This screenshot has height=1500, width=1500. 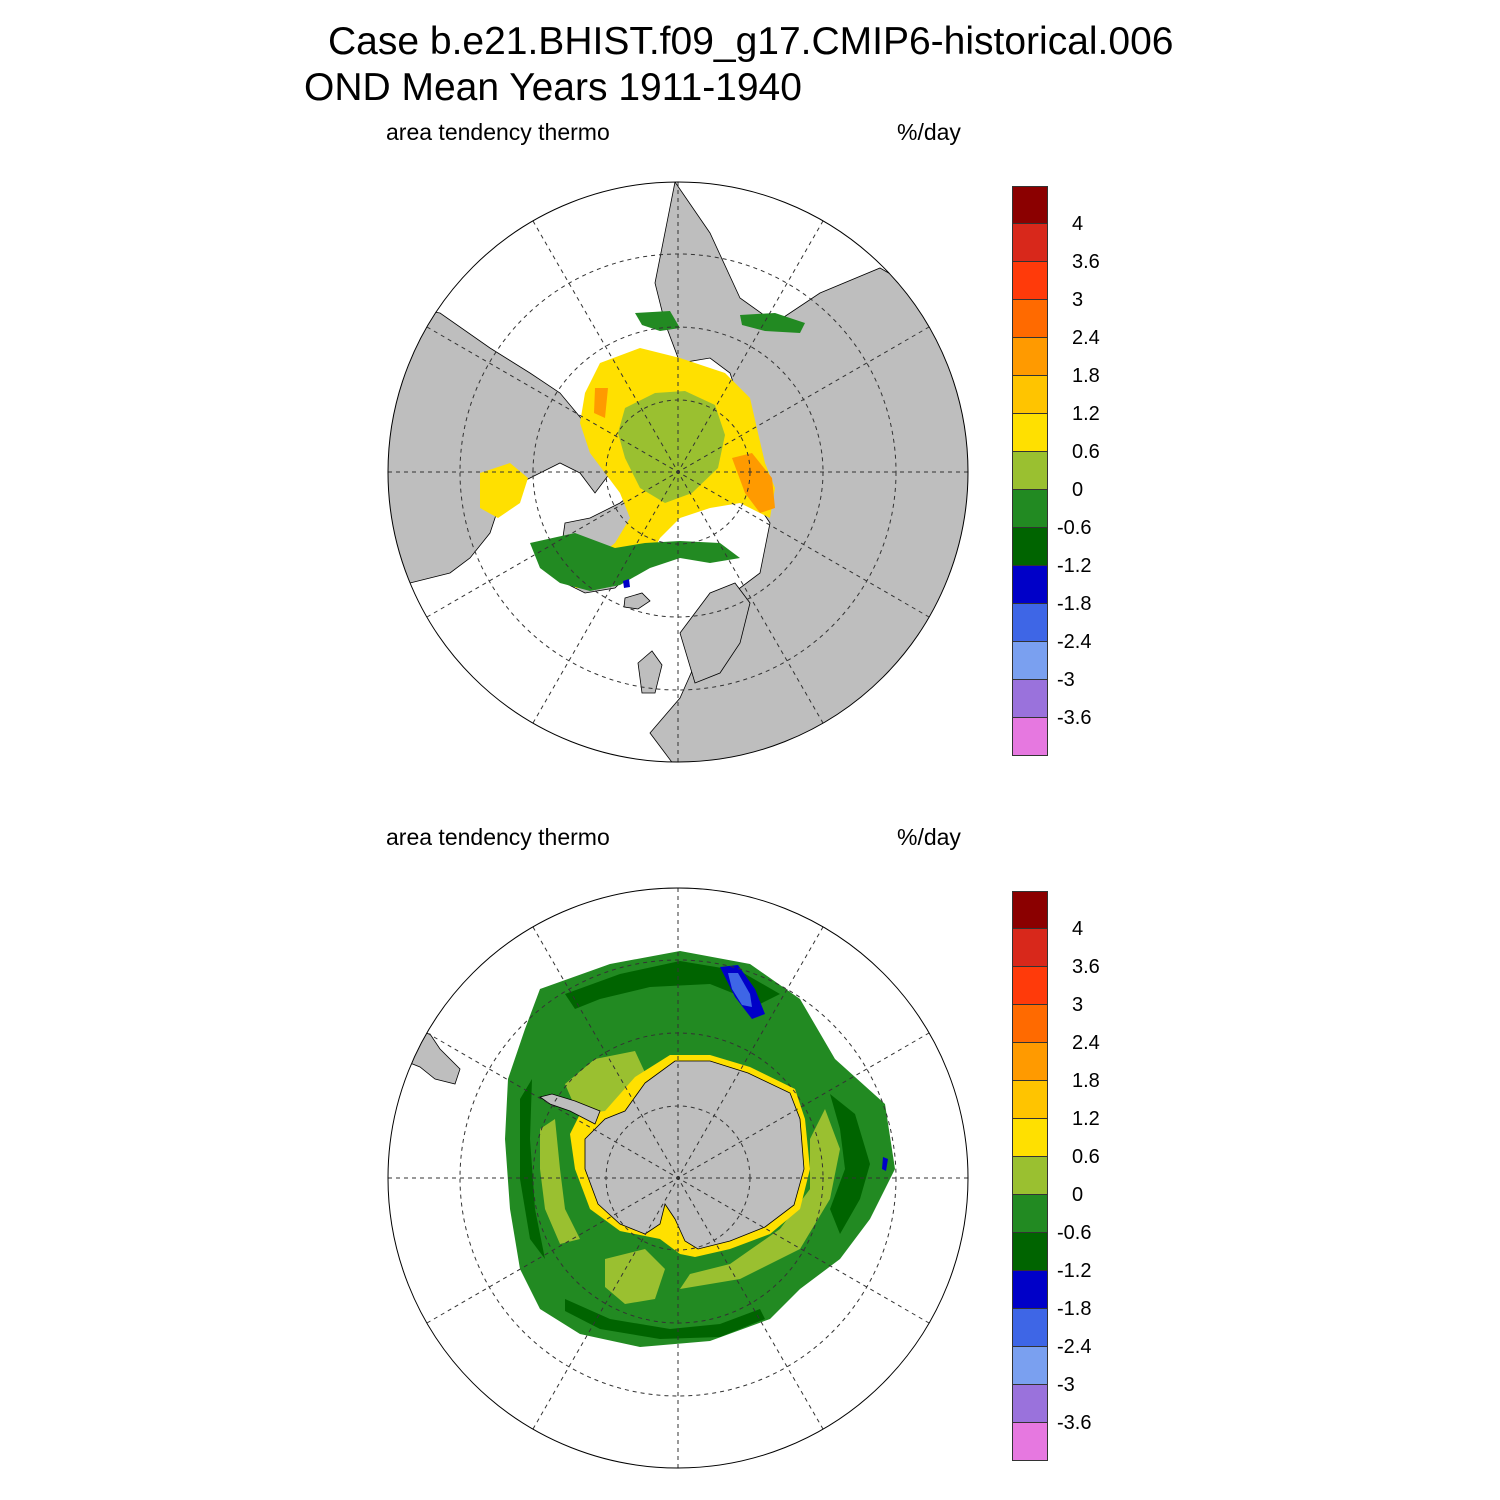 I want to click on south-colorbar-tick-label: 3, so click(x=1078, y=1005).